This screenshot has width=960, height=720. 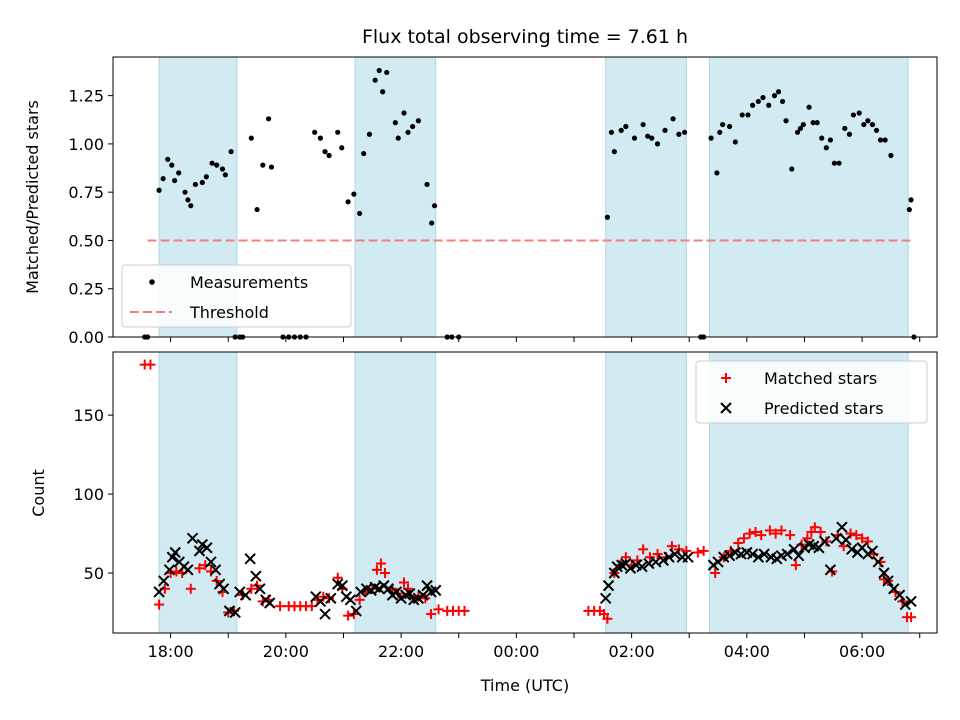 I want to click on y-tick-label: 0.25, so click(x=86, y=289).